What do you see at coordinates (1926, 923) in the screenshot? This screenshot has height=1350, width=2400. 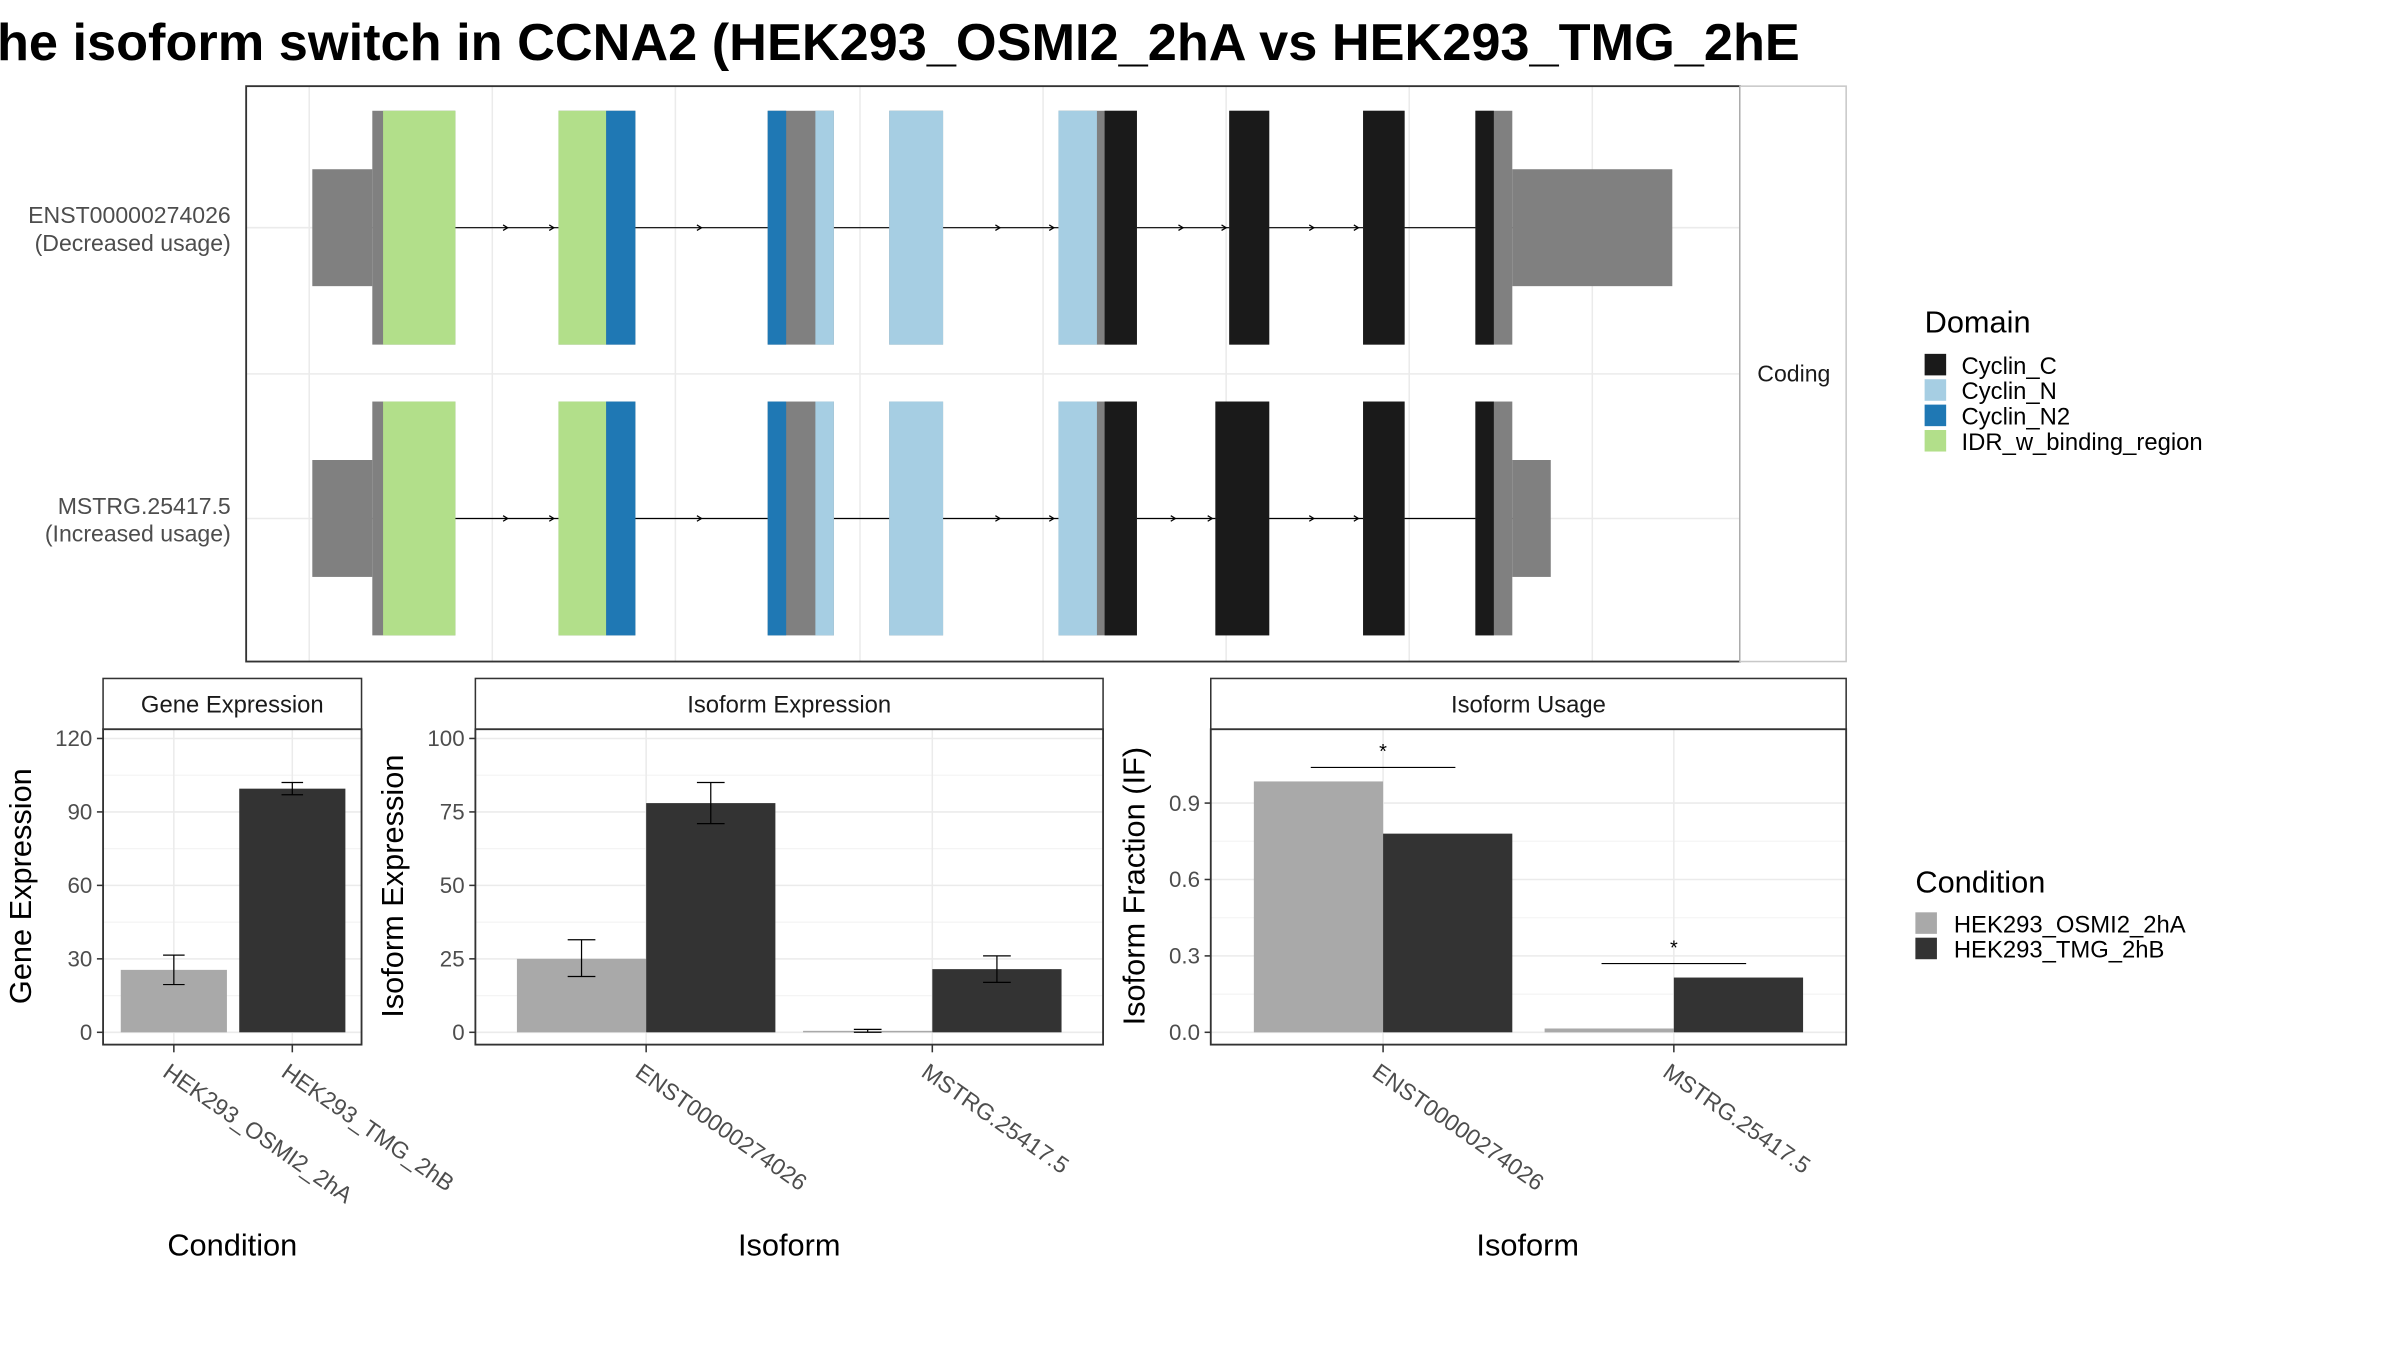 I see `legend-key-condition` at bounding box center [1926, 923].